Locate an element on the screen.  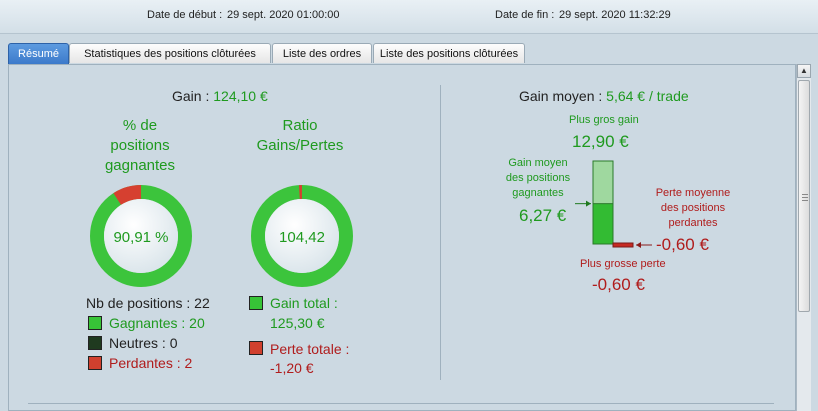
biggest-loss-label: Plus grosse perte is located at coordinates (623, 264).